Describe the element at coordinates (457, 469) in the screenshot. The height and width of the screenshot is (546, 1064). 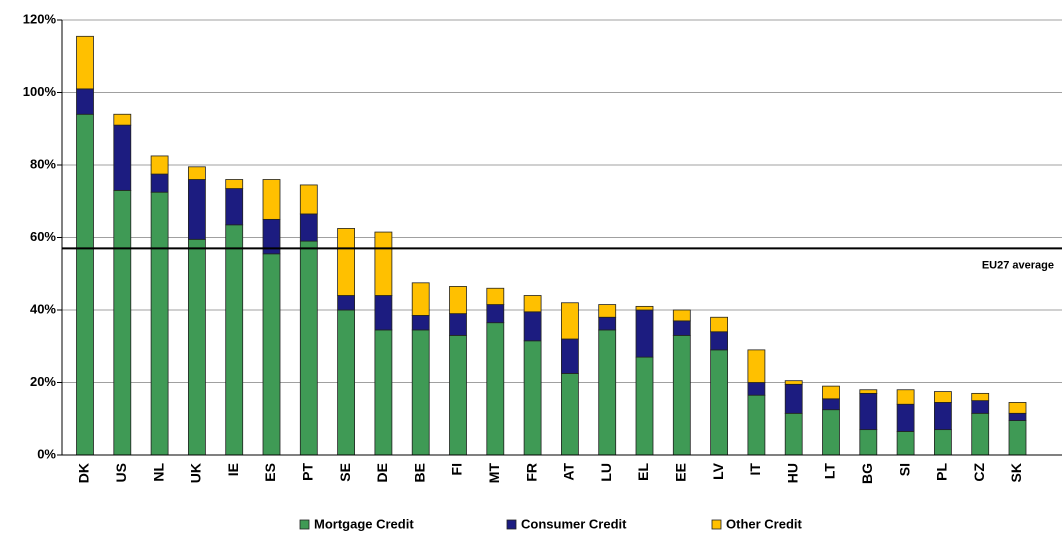
I see `x-tick-label: FI` at that location.